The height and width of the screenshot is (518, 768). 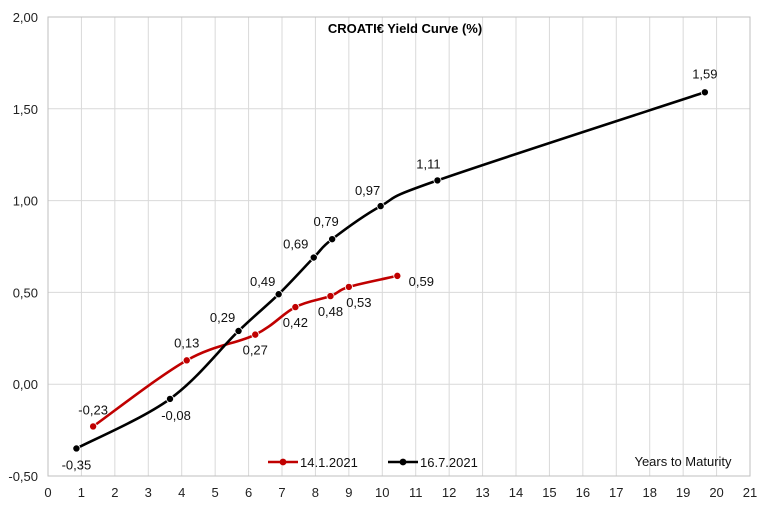 I want to click on data-label-16-7-2021: 1,11, so click(x=428, y=163).